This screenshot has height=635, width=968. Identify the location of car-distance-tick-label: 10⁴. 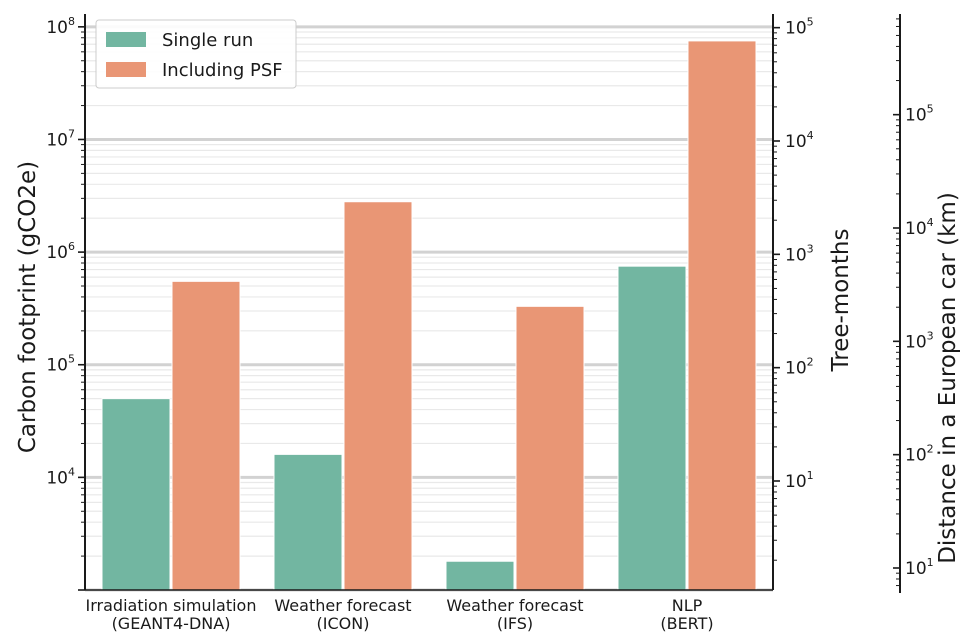
(919, 227).